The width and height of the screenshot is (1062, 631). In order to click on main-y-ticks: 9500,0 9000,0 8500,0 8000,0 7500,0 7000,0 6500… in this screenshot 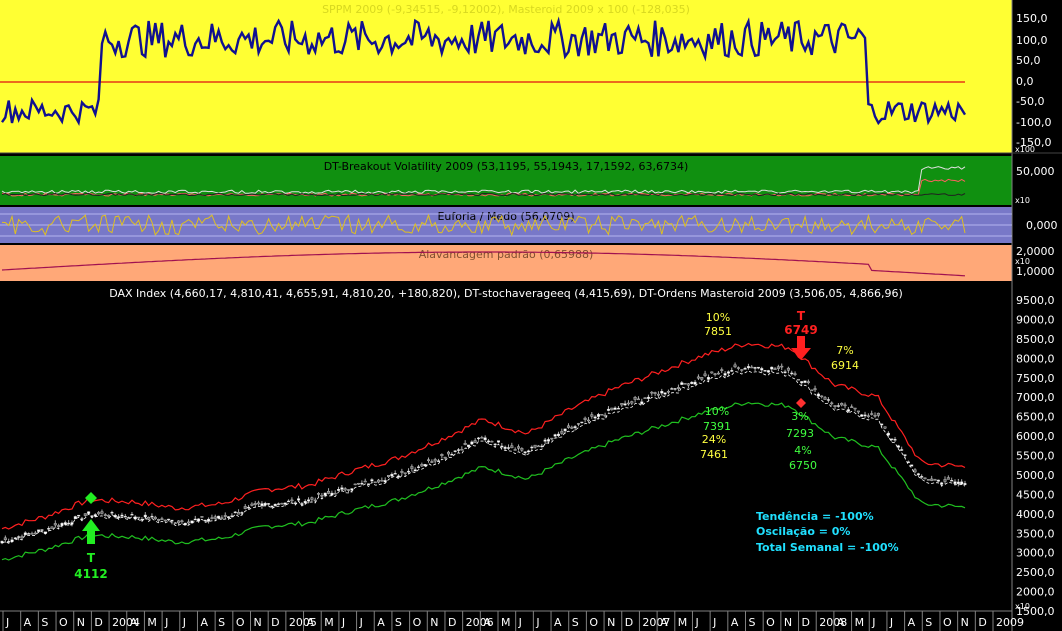, I will do `click(1035, 456)`.